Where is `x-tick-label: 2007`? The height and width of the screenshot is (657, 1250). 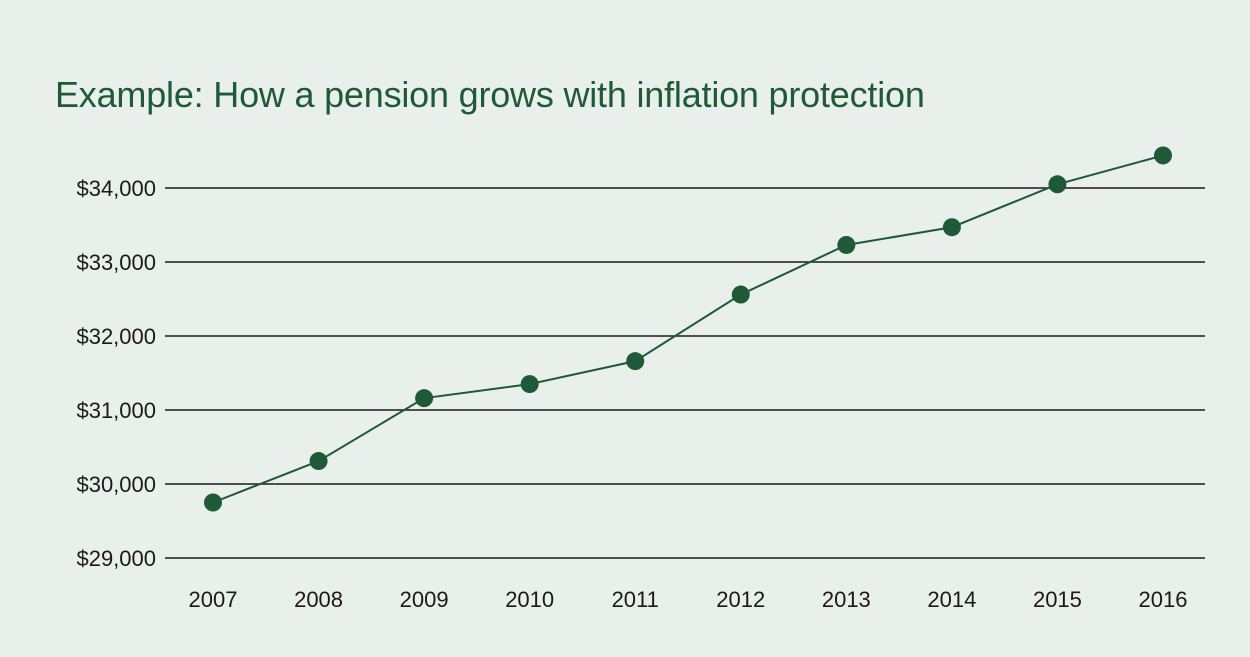
x-tick-label: 2007 is located at coordinates (213, 599).